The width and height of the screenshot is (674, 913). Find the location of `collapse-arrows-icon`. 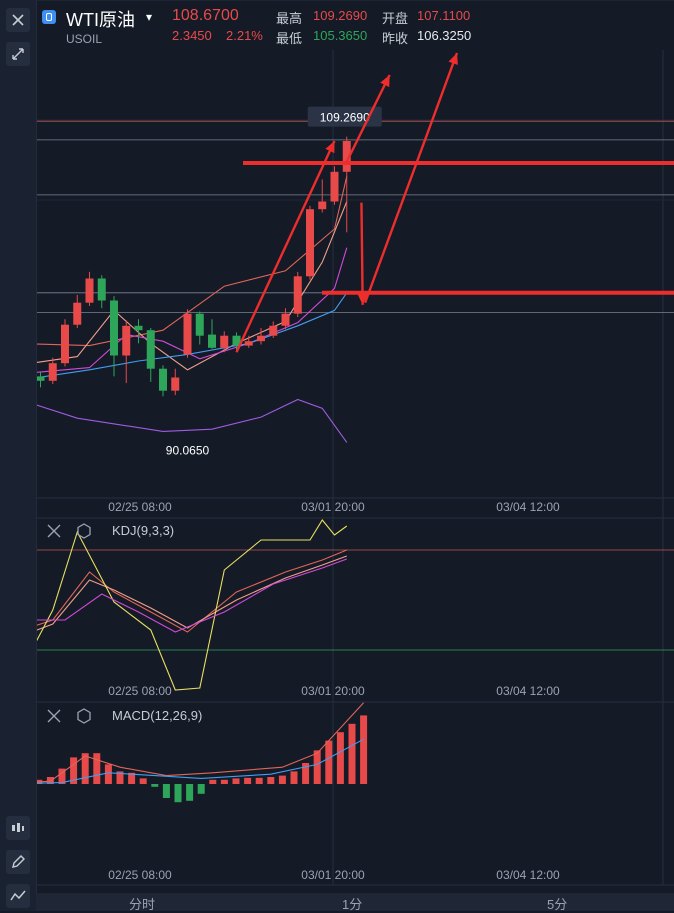

collapse-arrows-icon is located at coordinates (18, 54).